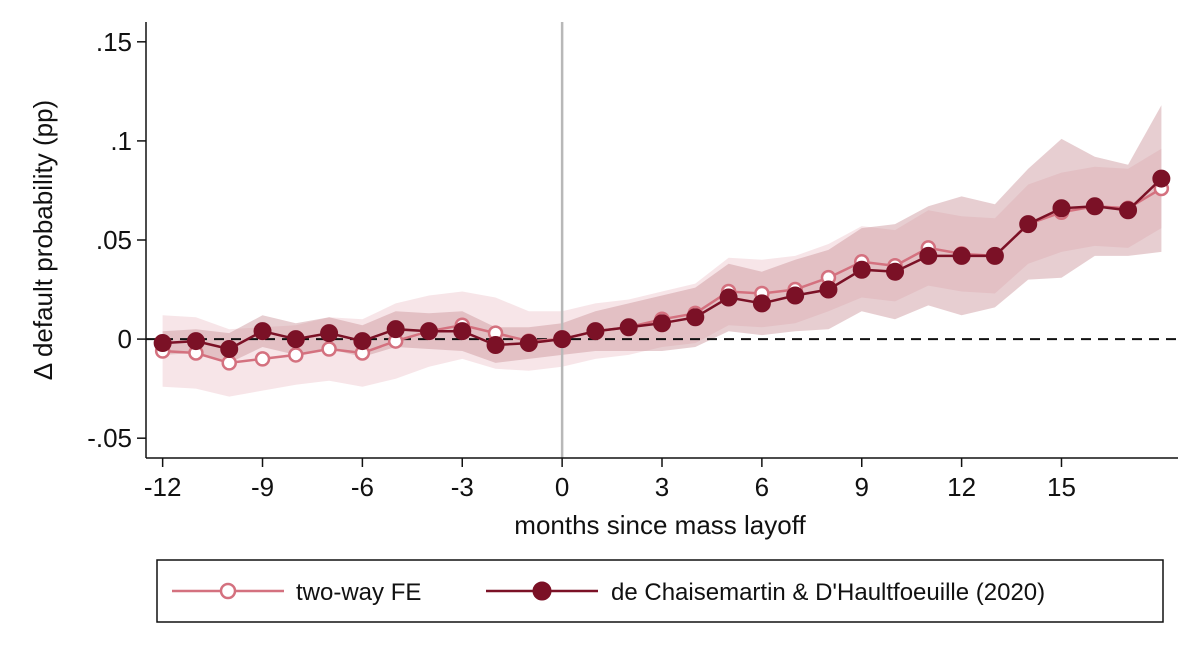 This screenshot has height=654, width=1200. Describe the element at coordinates (163, 487) in the screenshot. I see `x-tick-label: -12` at that location.